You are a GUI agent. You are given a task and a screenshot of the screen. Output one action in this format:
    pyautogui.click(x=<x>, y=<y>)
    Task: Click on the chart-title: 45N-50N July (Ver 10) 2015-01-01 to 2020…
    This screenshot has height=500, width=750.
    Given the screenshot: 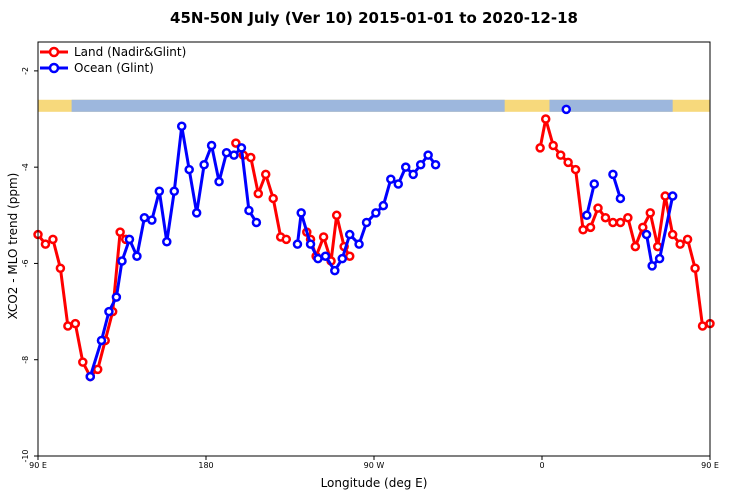 What is the action you would take?
    pyautogui.click(x=374, y=18)
    